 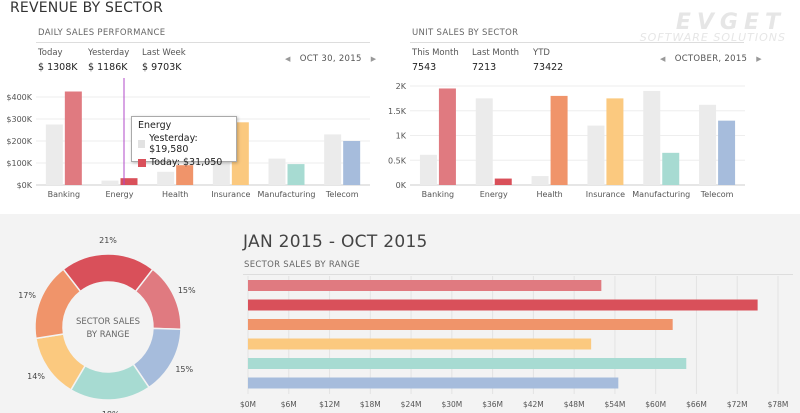 I want to click on daily-divider, so click(x=203, y=42).